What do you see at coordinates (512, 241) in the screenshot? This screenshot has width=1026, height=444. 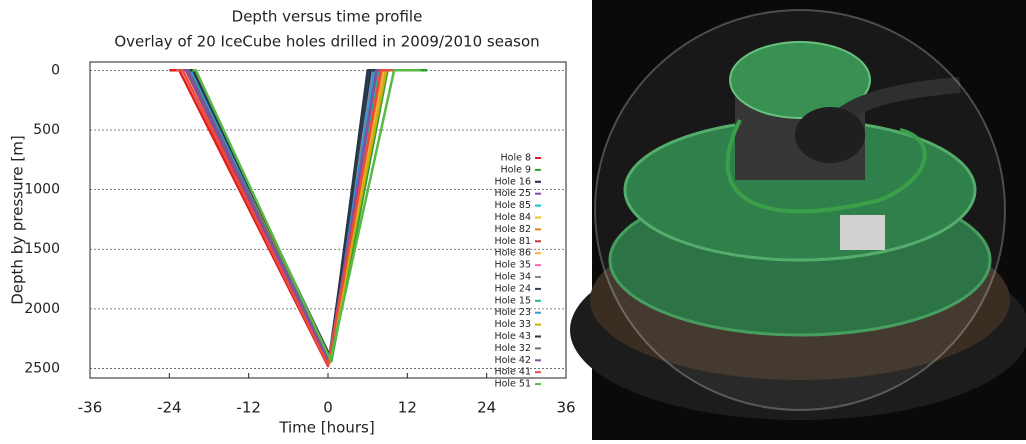 I see `legend-label: Hole 81` at bounding box center [512, 241].